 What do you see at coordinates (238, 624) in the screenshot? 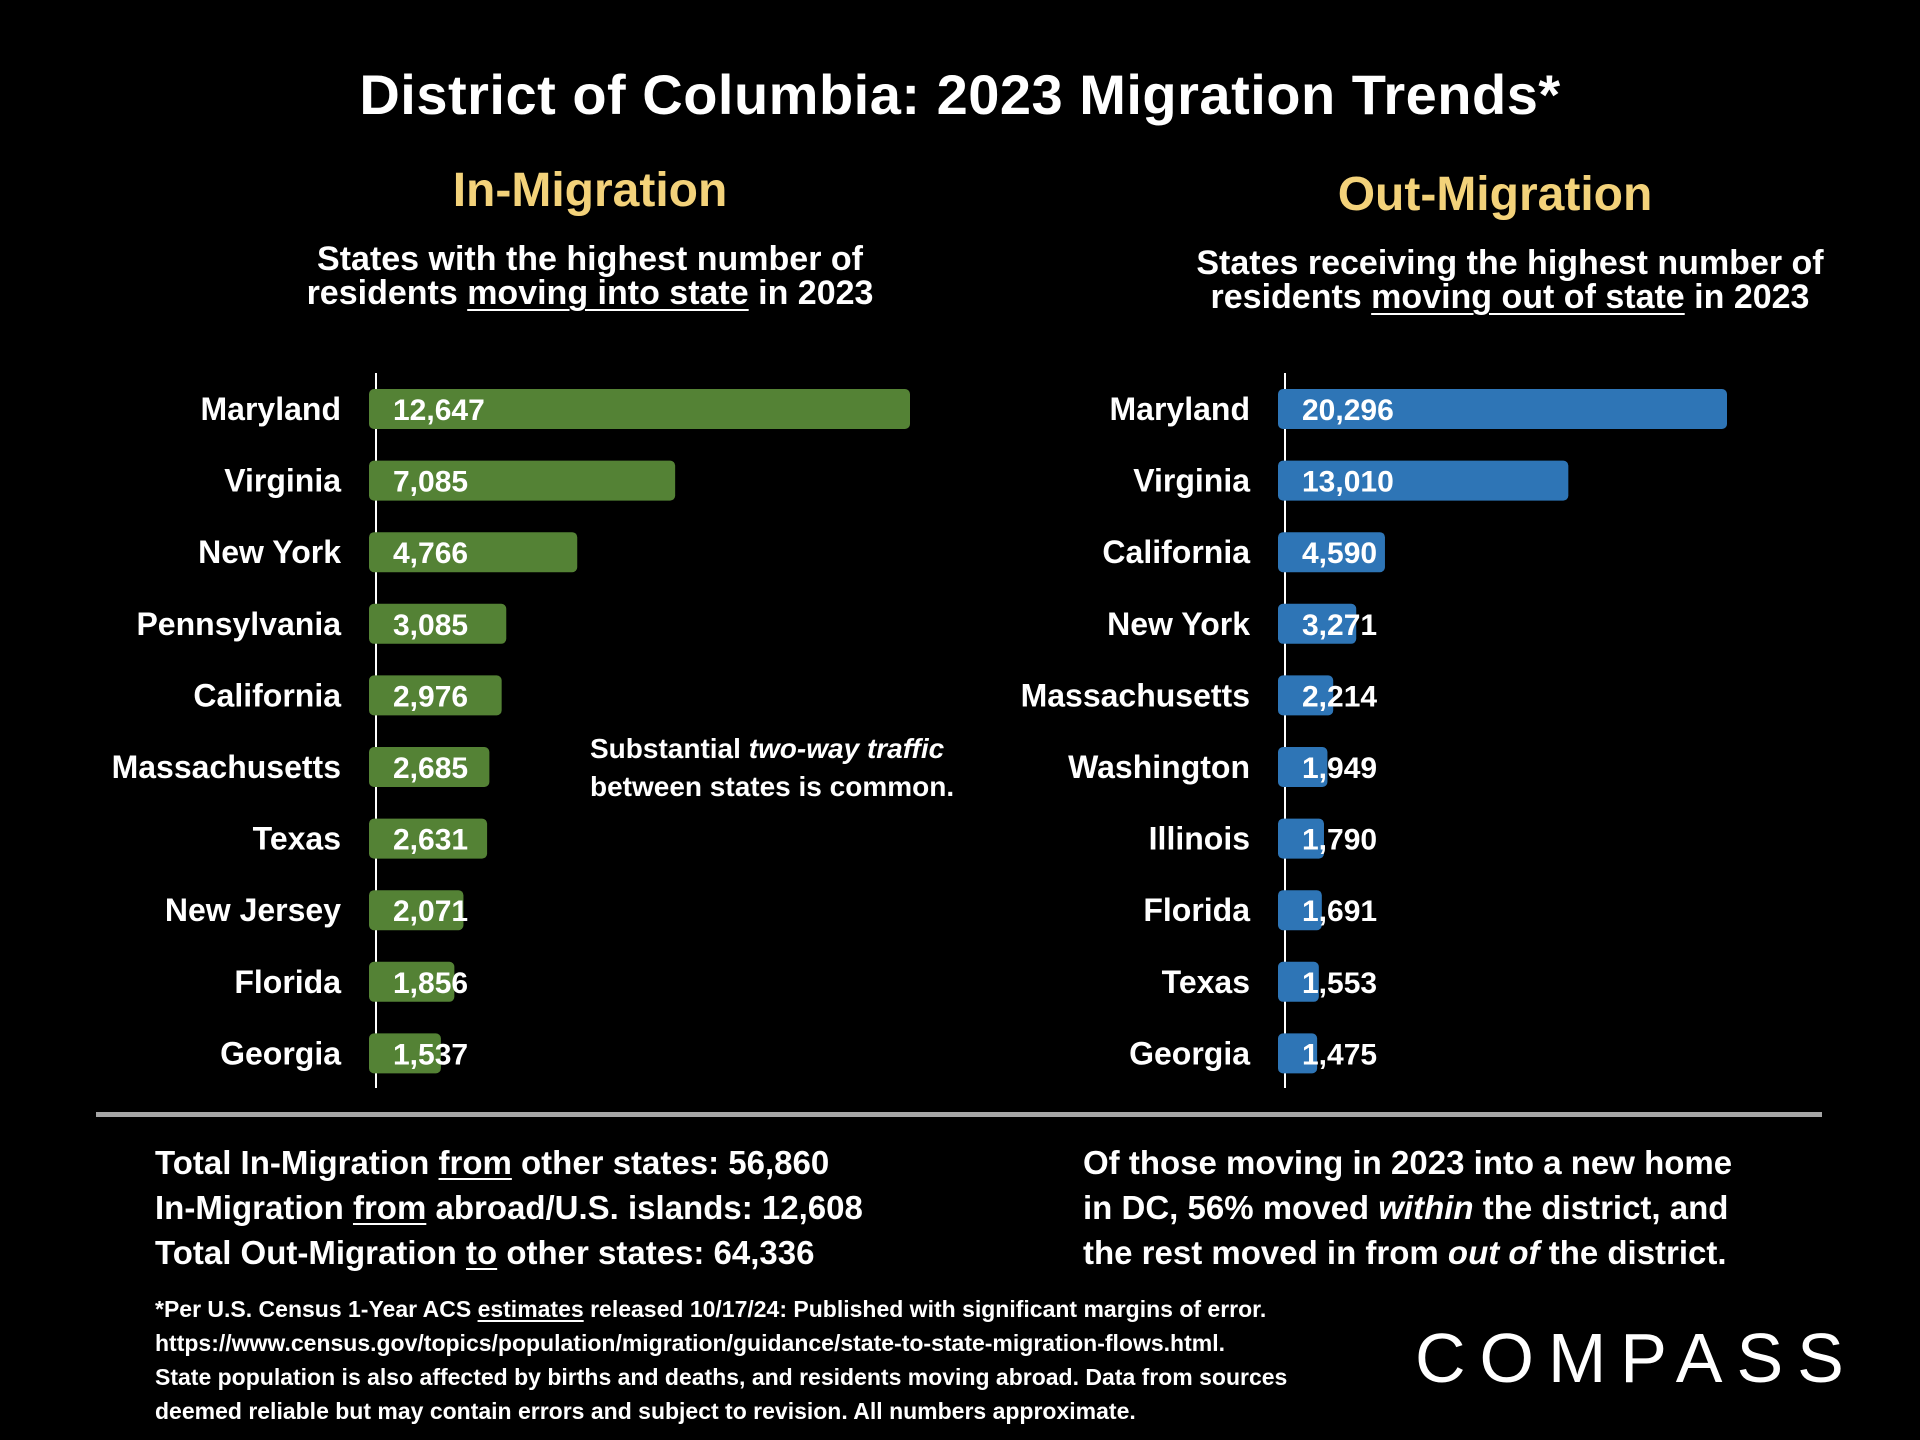
I see `in-category-label-3: Pennsylvania` at bounding box center [238, 624].